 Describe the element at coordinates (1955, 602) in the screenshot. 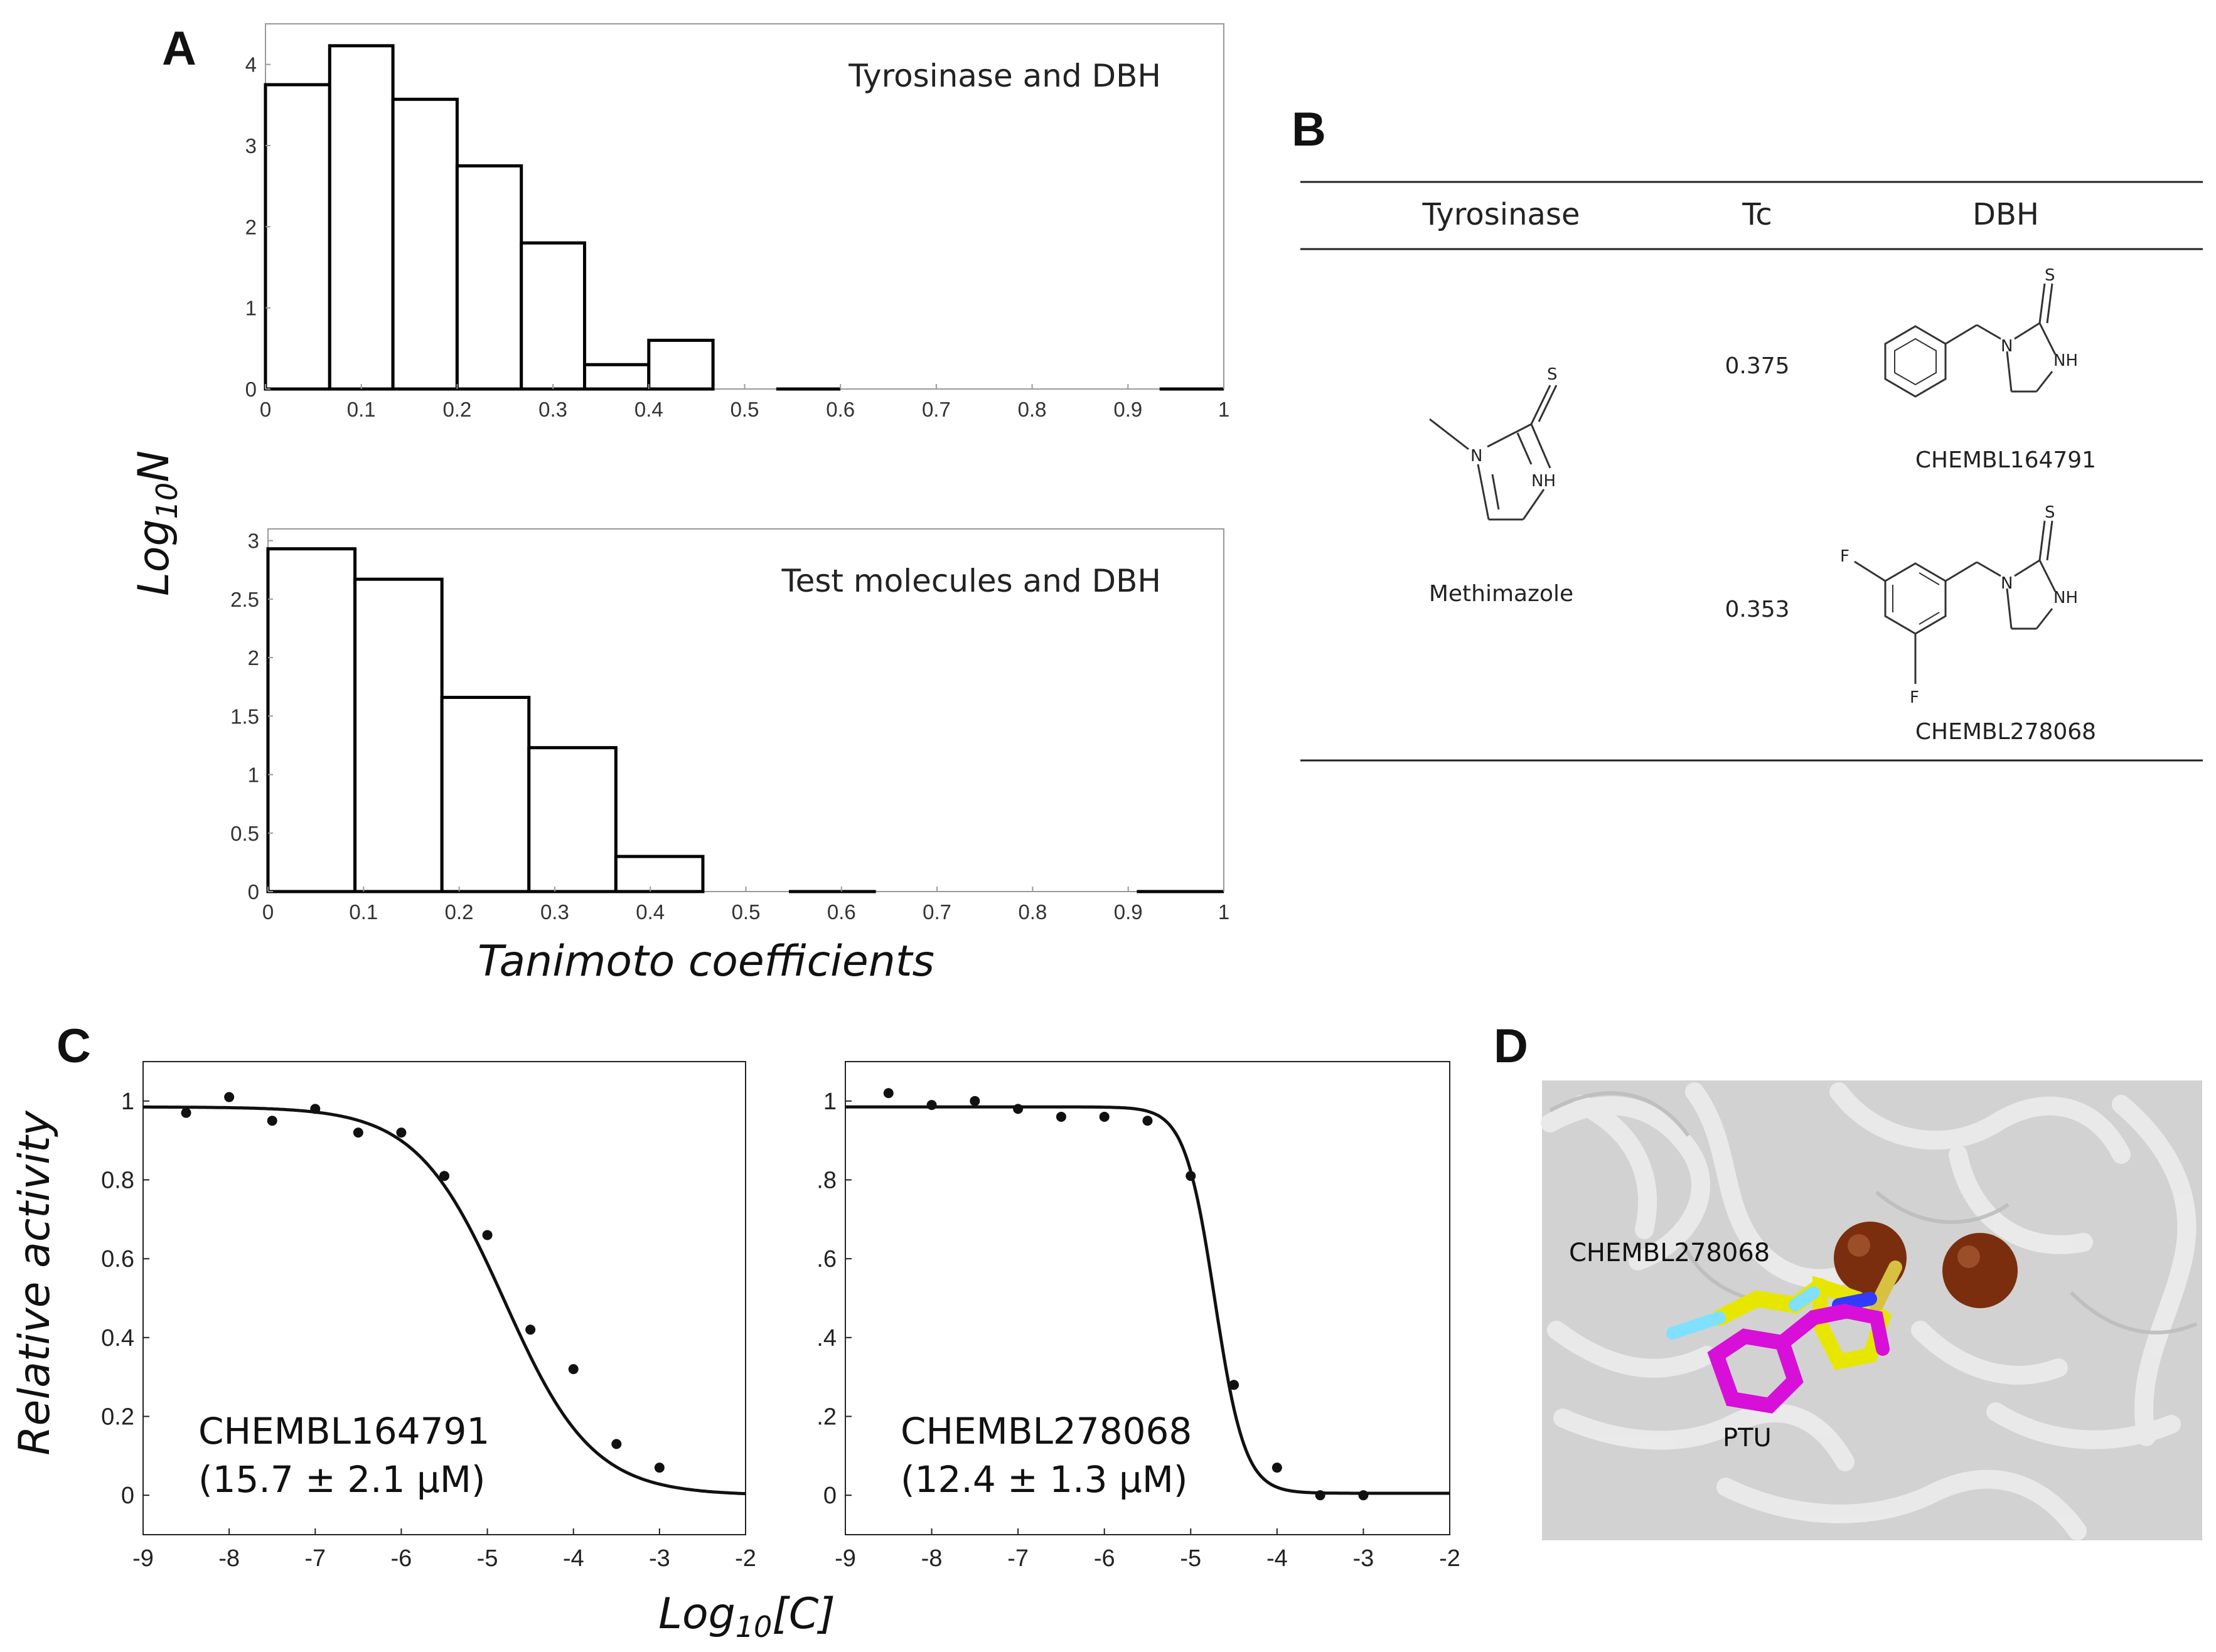

I see `chembl278068-structure` at that location.